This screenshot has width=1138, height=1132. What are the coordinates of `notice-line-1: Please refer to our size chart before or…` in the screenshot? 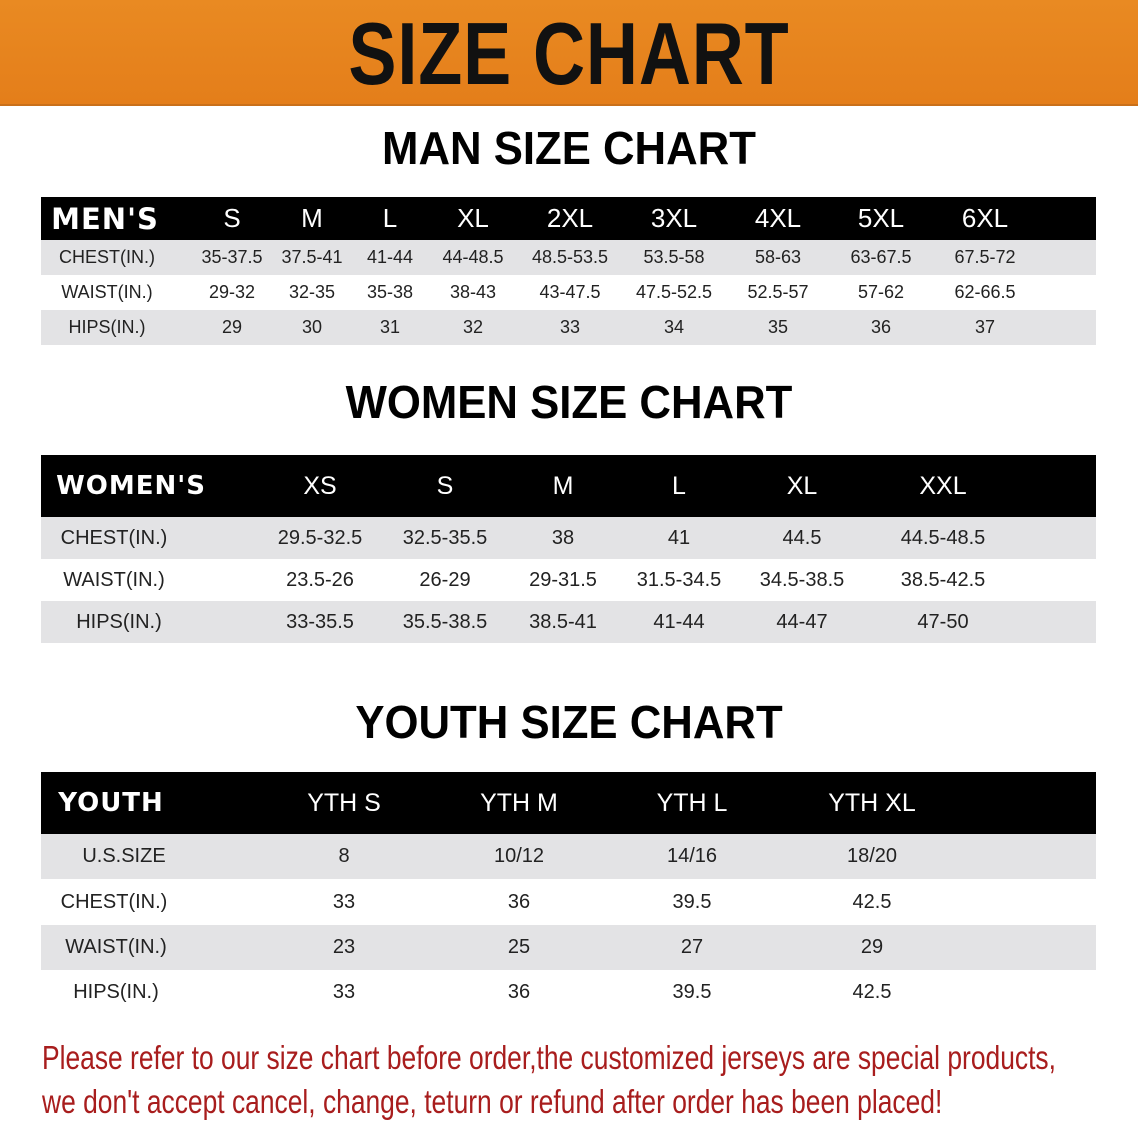 It's located at (549, 1057).